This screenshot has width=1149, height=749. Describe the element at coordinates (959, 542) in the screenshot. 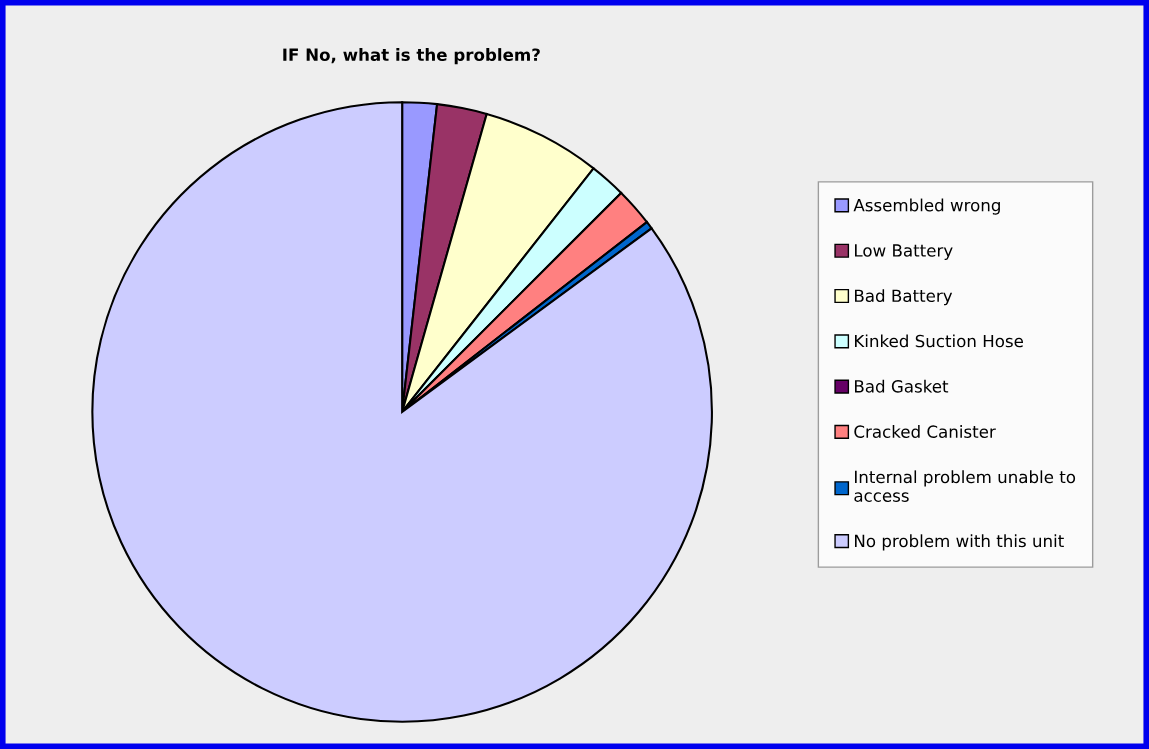

I see `legend-label: No problem with this unit` at that location.